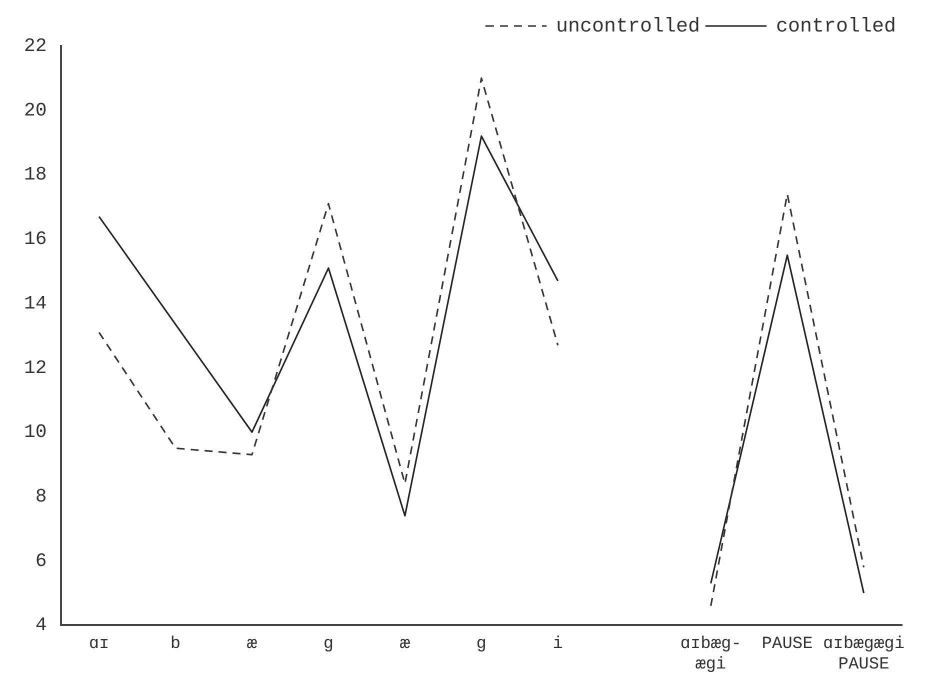 This screenshot has height=692, width=932. What do you see at coordinates (787, 644) in the screenshot?
I see `x-tick-label: PAUSE` at bounding box center [787, 644].